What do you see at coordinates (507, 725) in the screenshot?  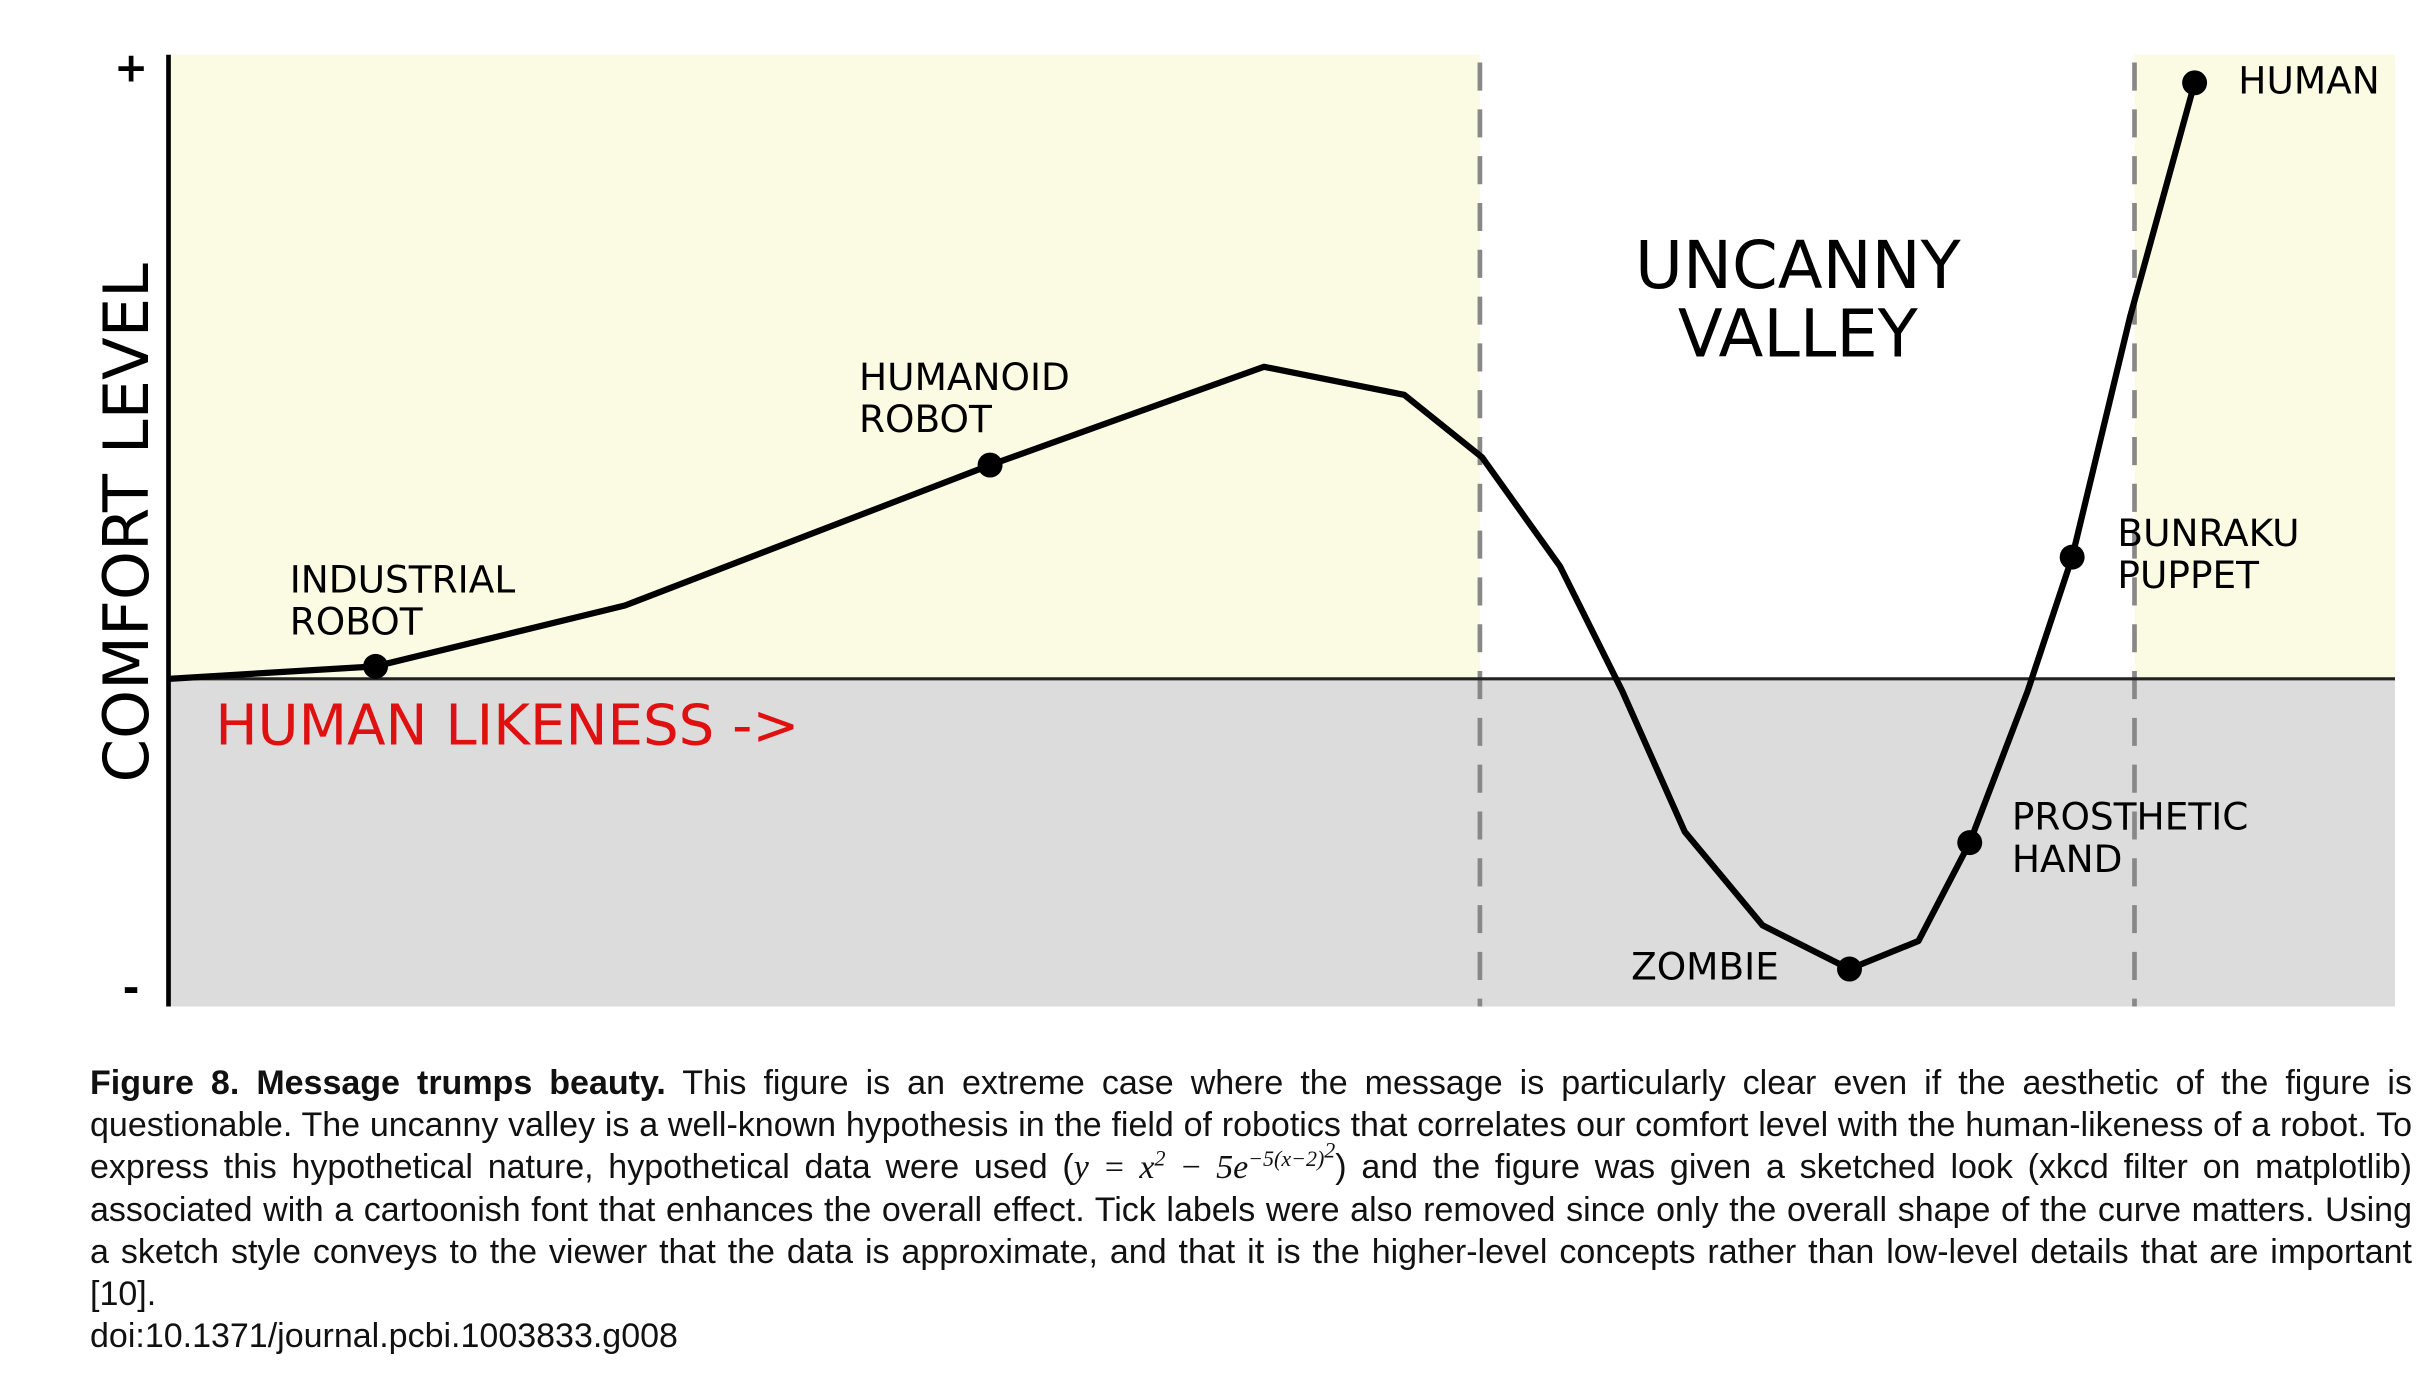 I see `x-axis-label: HUMAN LIKENESS ->` at bounding box center [507, 725].